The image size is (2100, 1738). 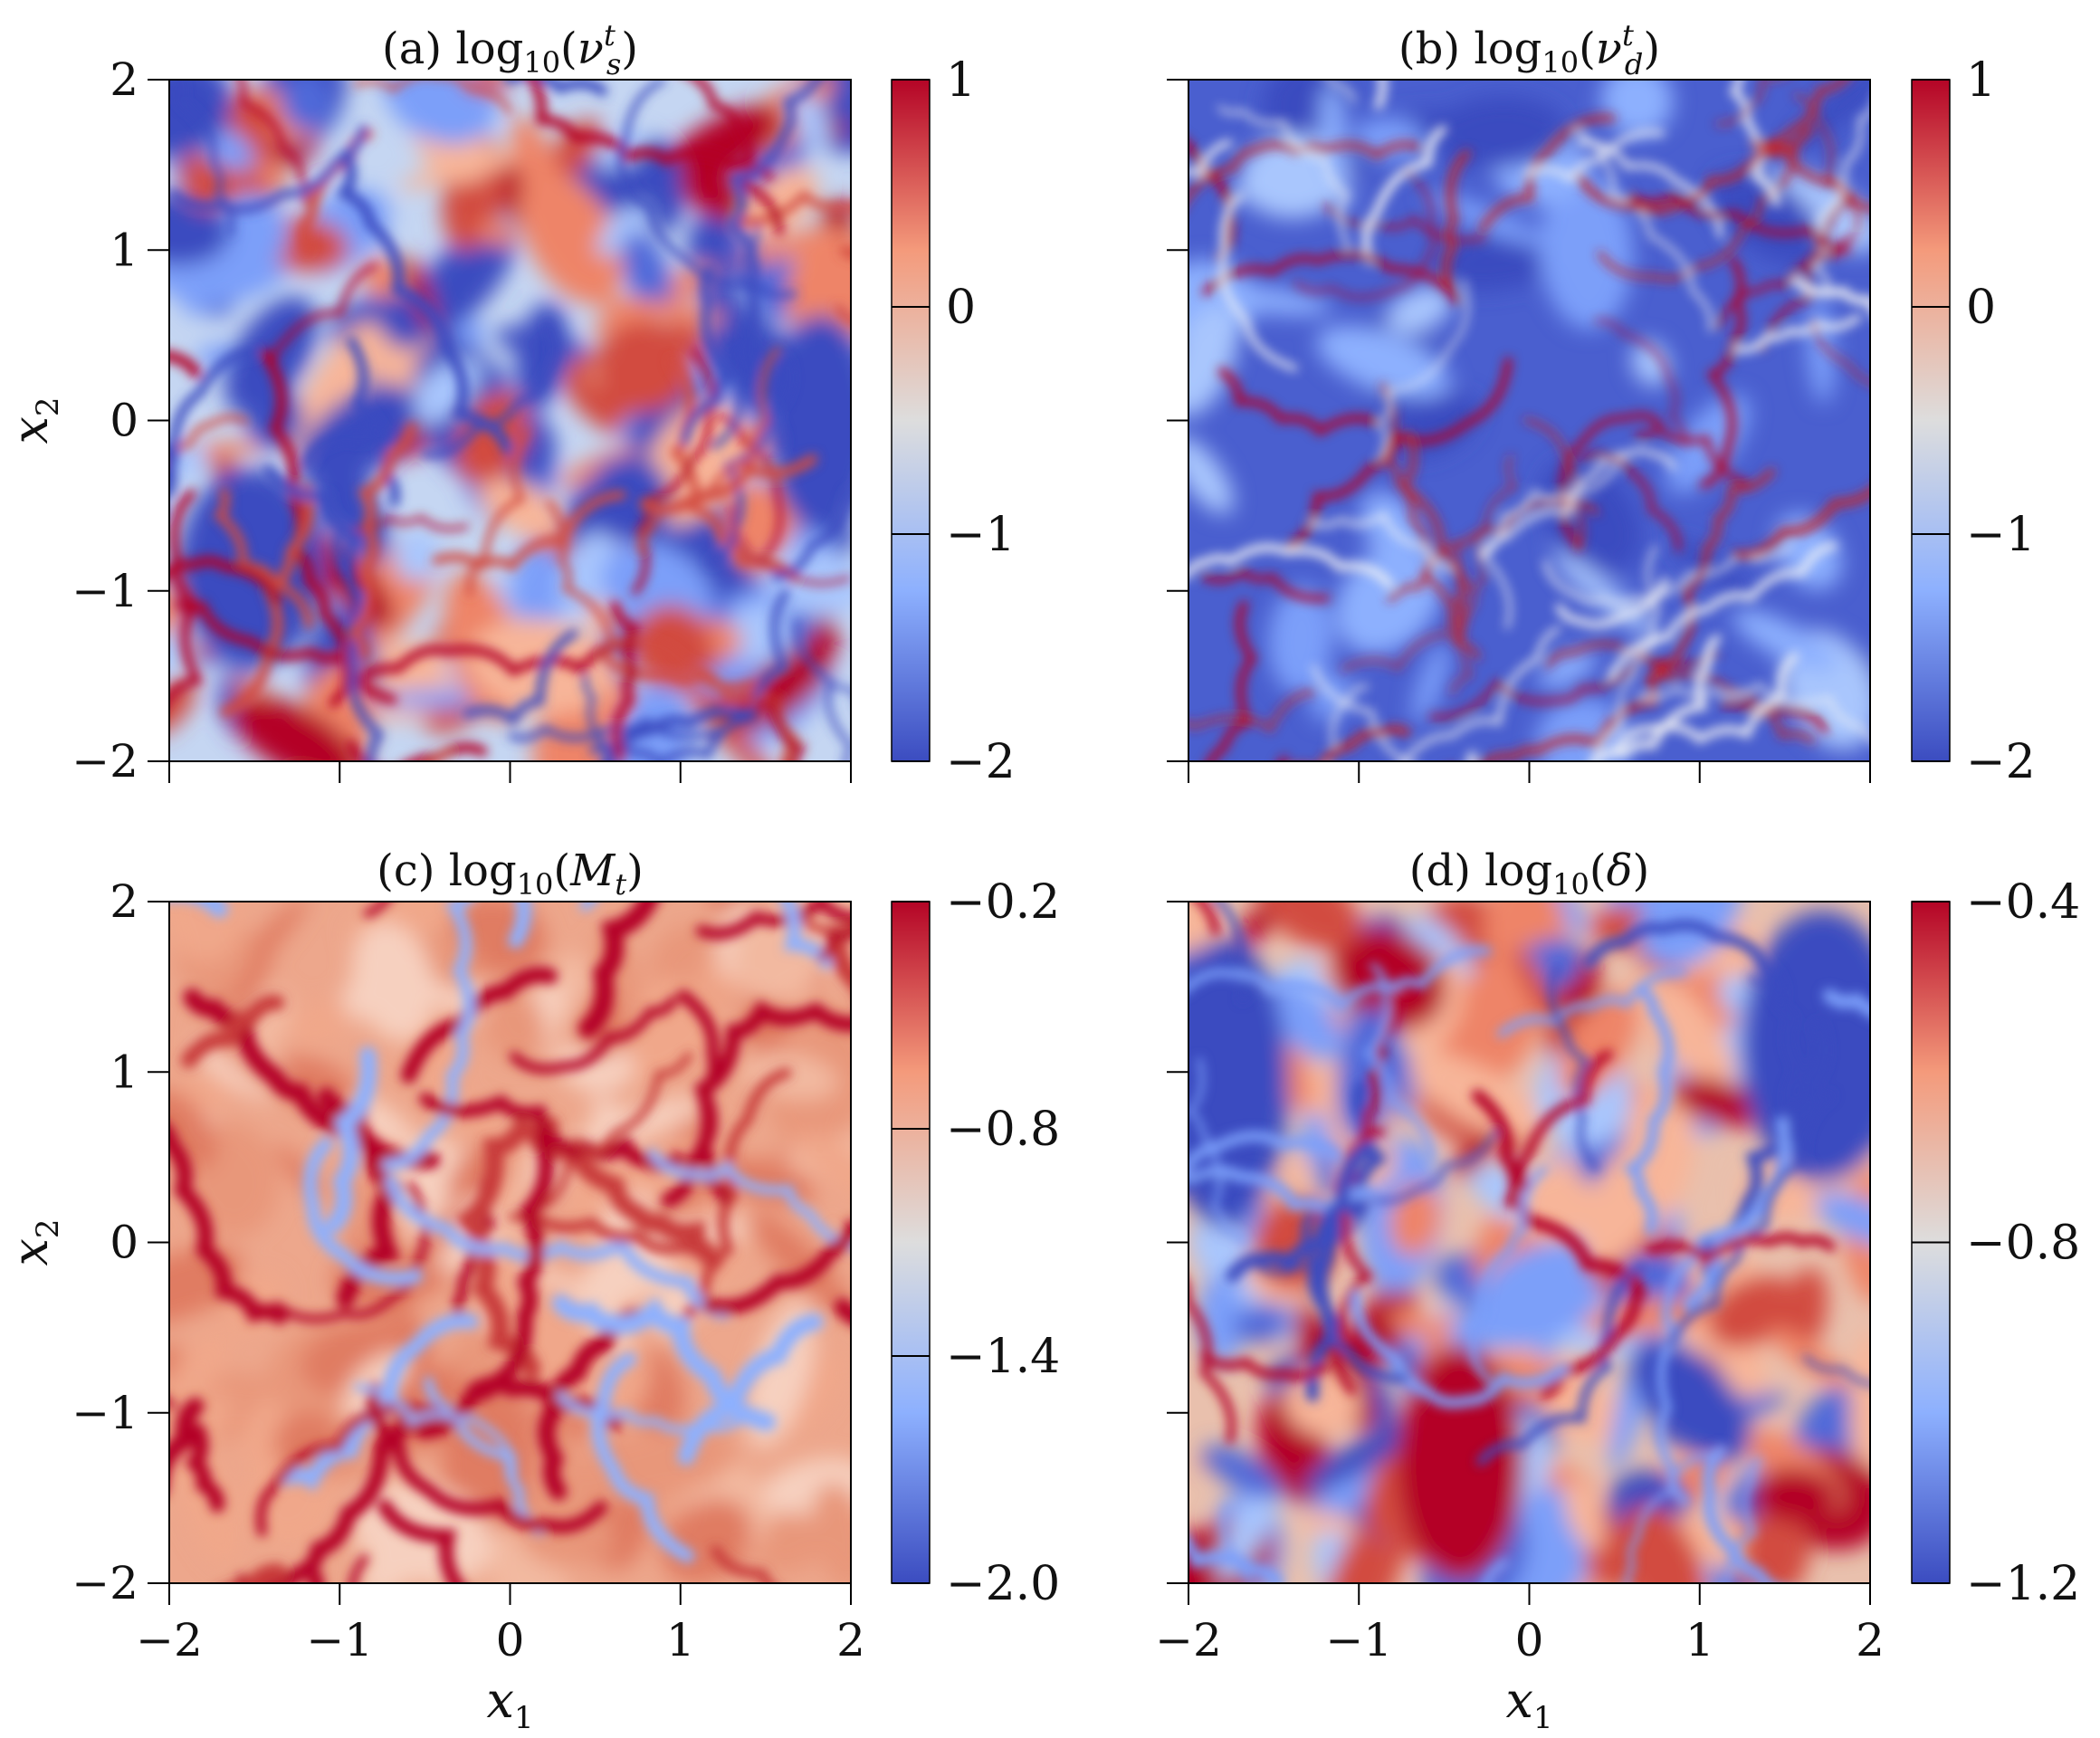 What do you see at coordinates (511, 873) in the screenshot?
I see `panel-title: (c) log10(Mt)` at bounding box center [511, 873].